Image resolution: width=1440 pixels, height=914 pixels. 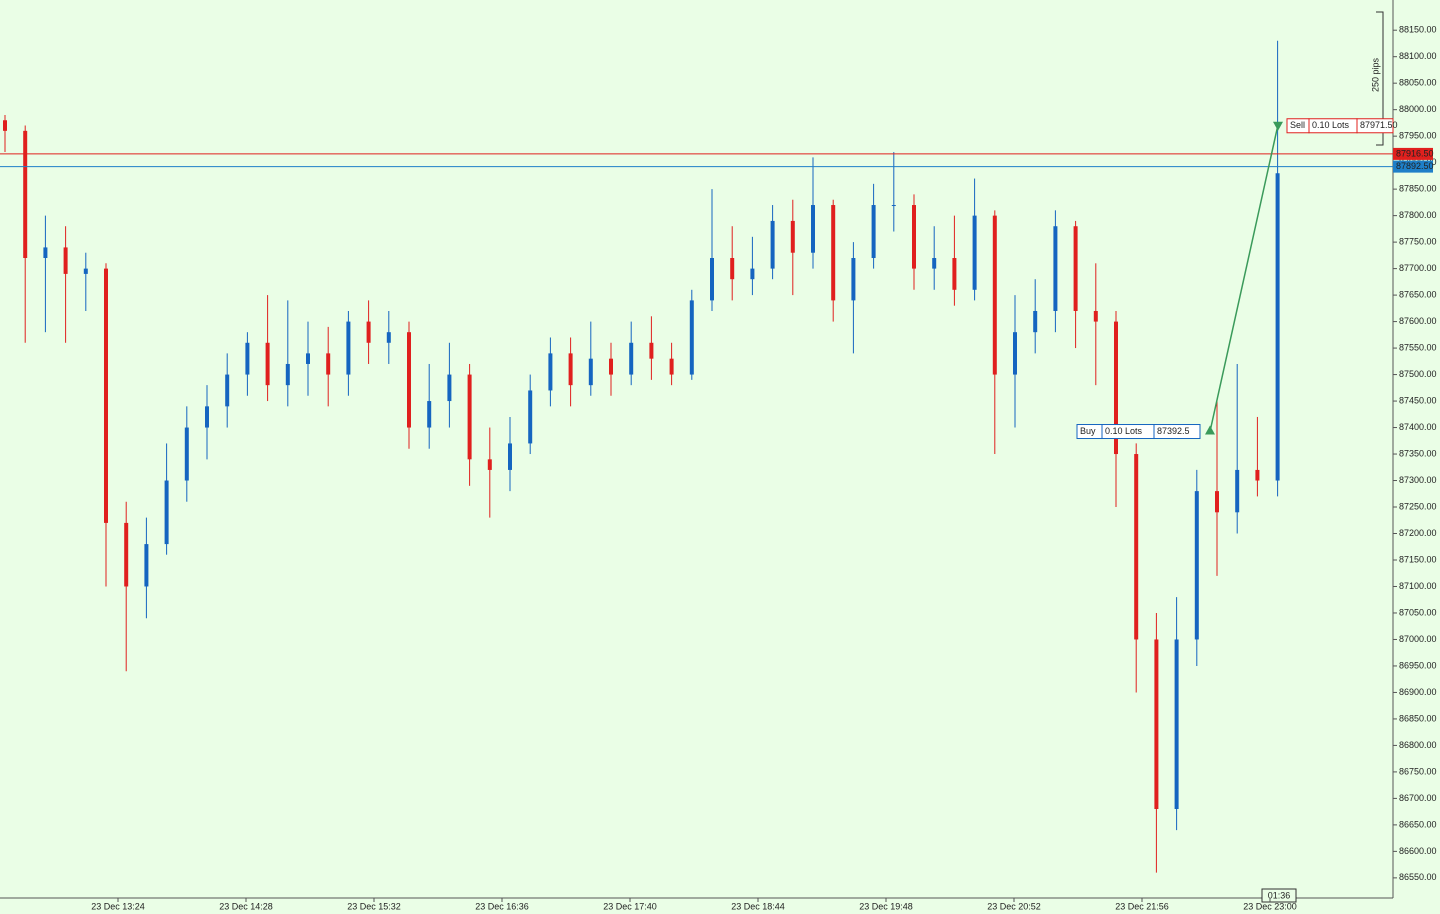 I want to click on trade-line, so click(x=1244, y=278).